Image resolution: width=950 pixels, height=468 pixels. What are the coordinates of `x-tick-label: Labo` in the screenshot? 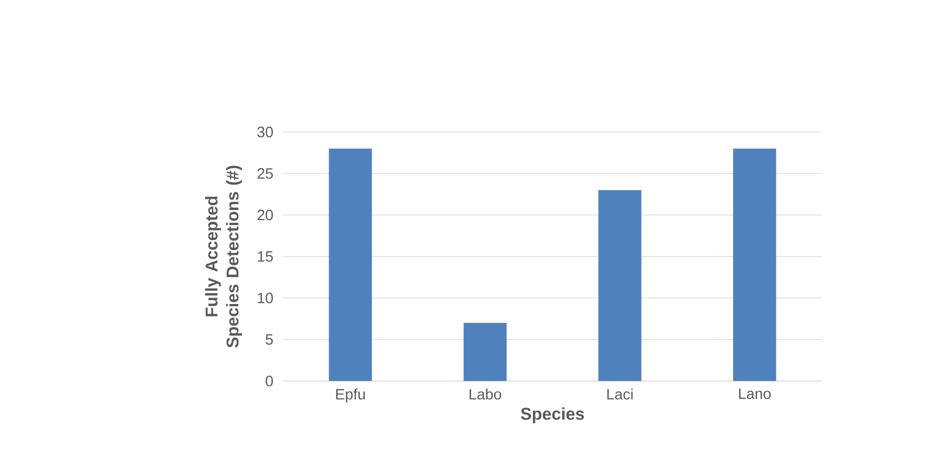 It's located at (486, 394).